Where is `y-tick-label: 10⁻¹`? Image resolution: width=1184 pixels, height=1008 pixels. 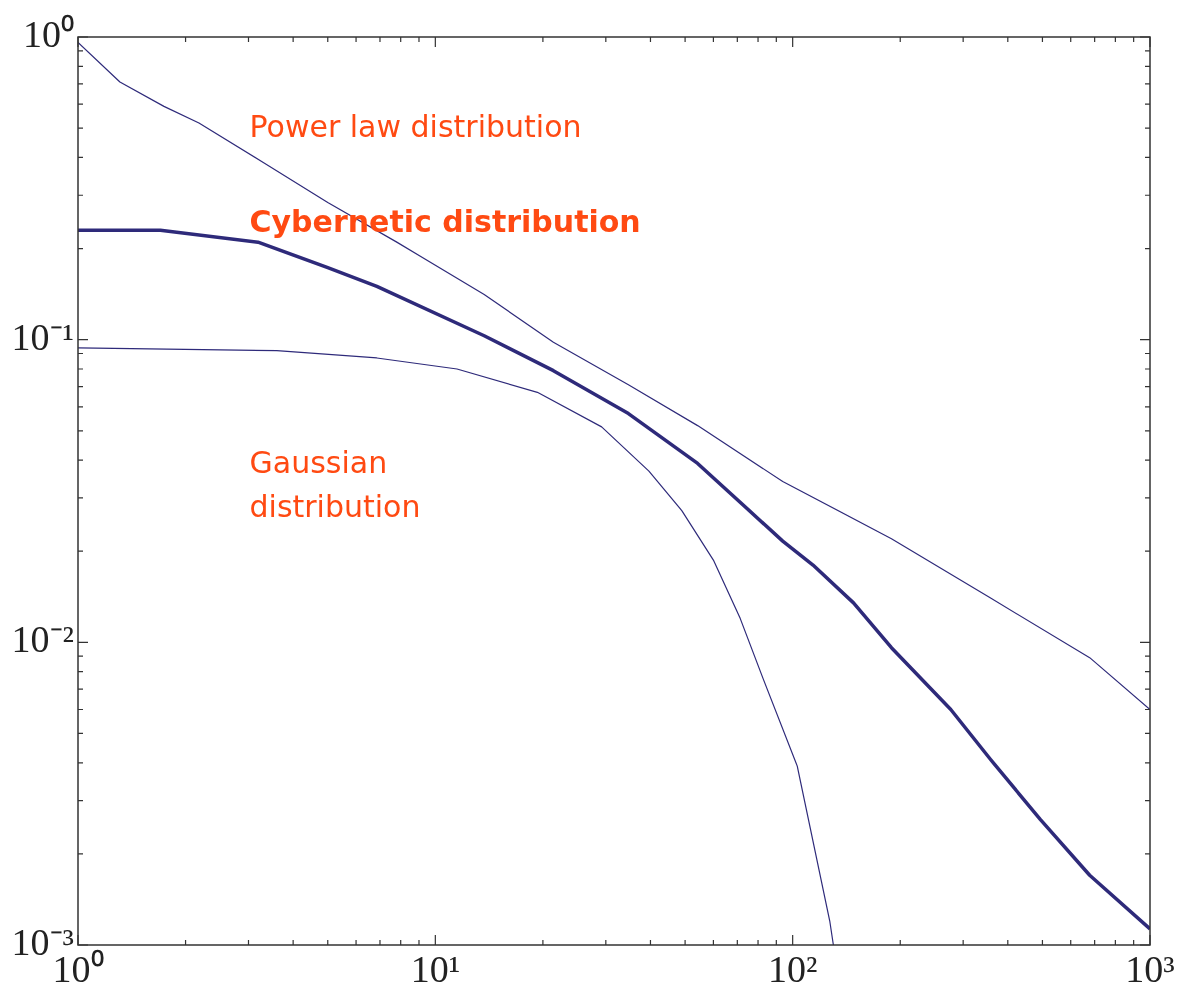 y-tick-label: 10⁻¹ is located at coordinates (42, 336).